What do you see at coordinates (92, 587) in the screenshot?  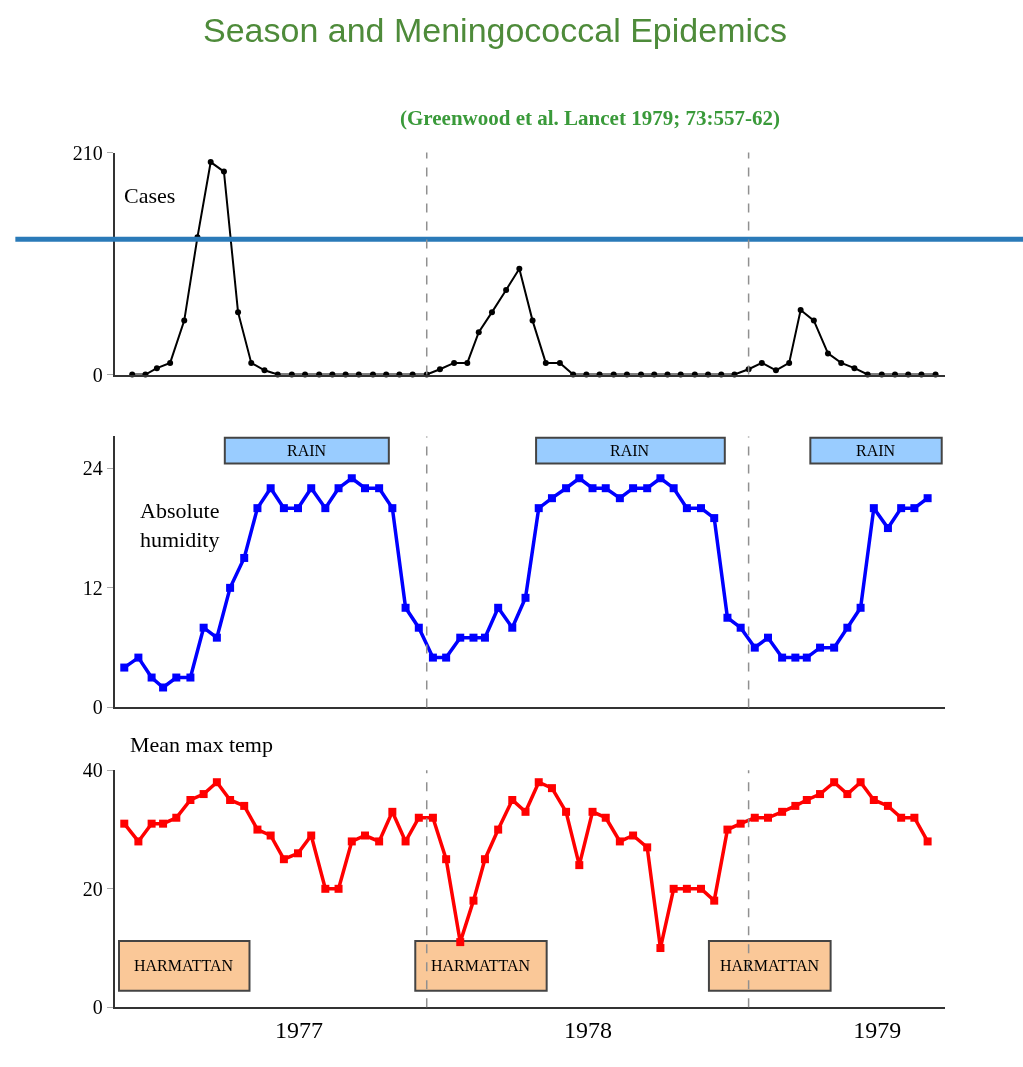 I see `y-tick-label: 12` at bounding box center [92, 587].